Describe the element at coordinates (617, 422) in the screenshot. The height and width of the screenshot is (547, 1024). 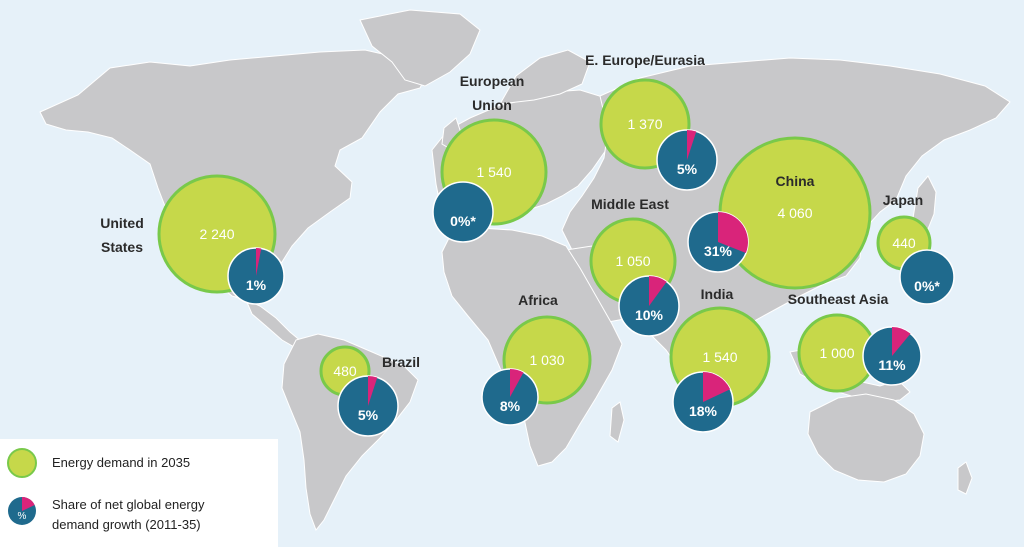
I see `madagascar-landmass` at that location.